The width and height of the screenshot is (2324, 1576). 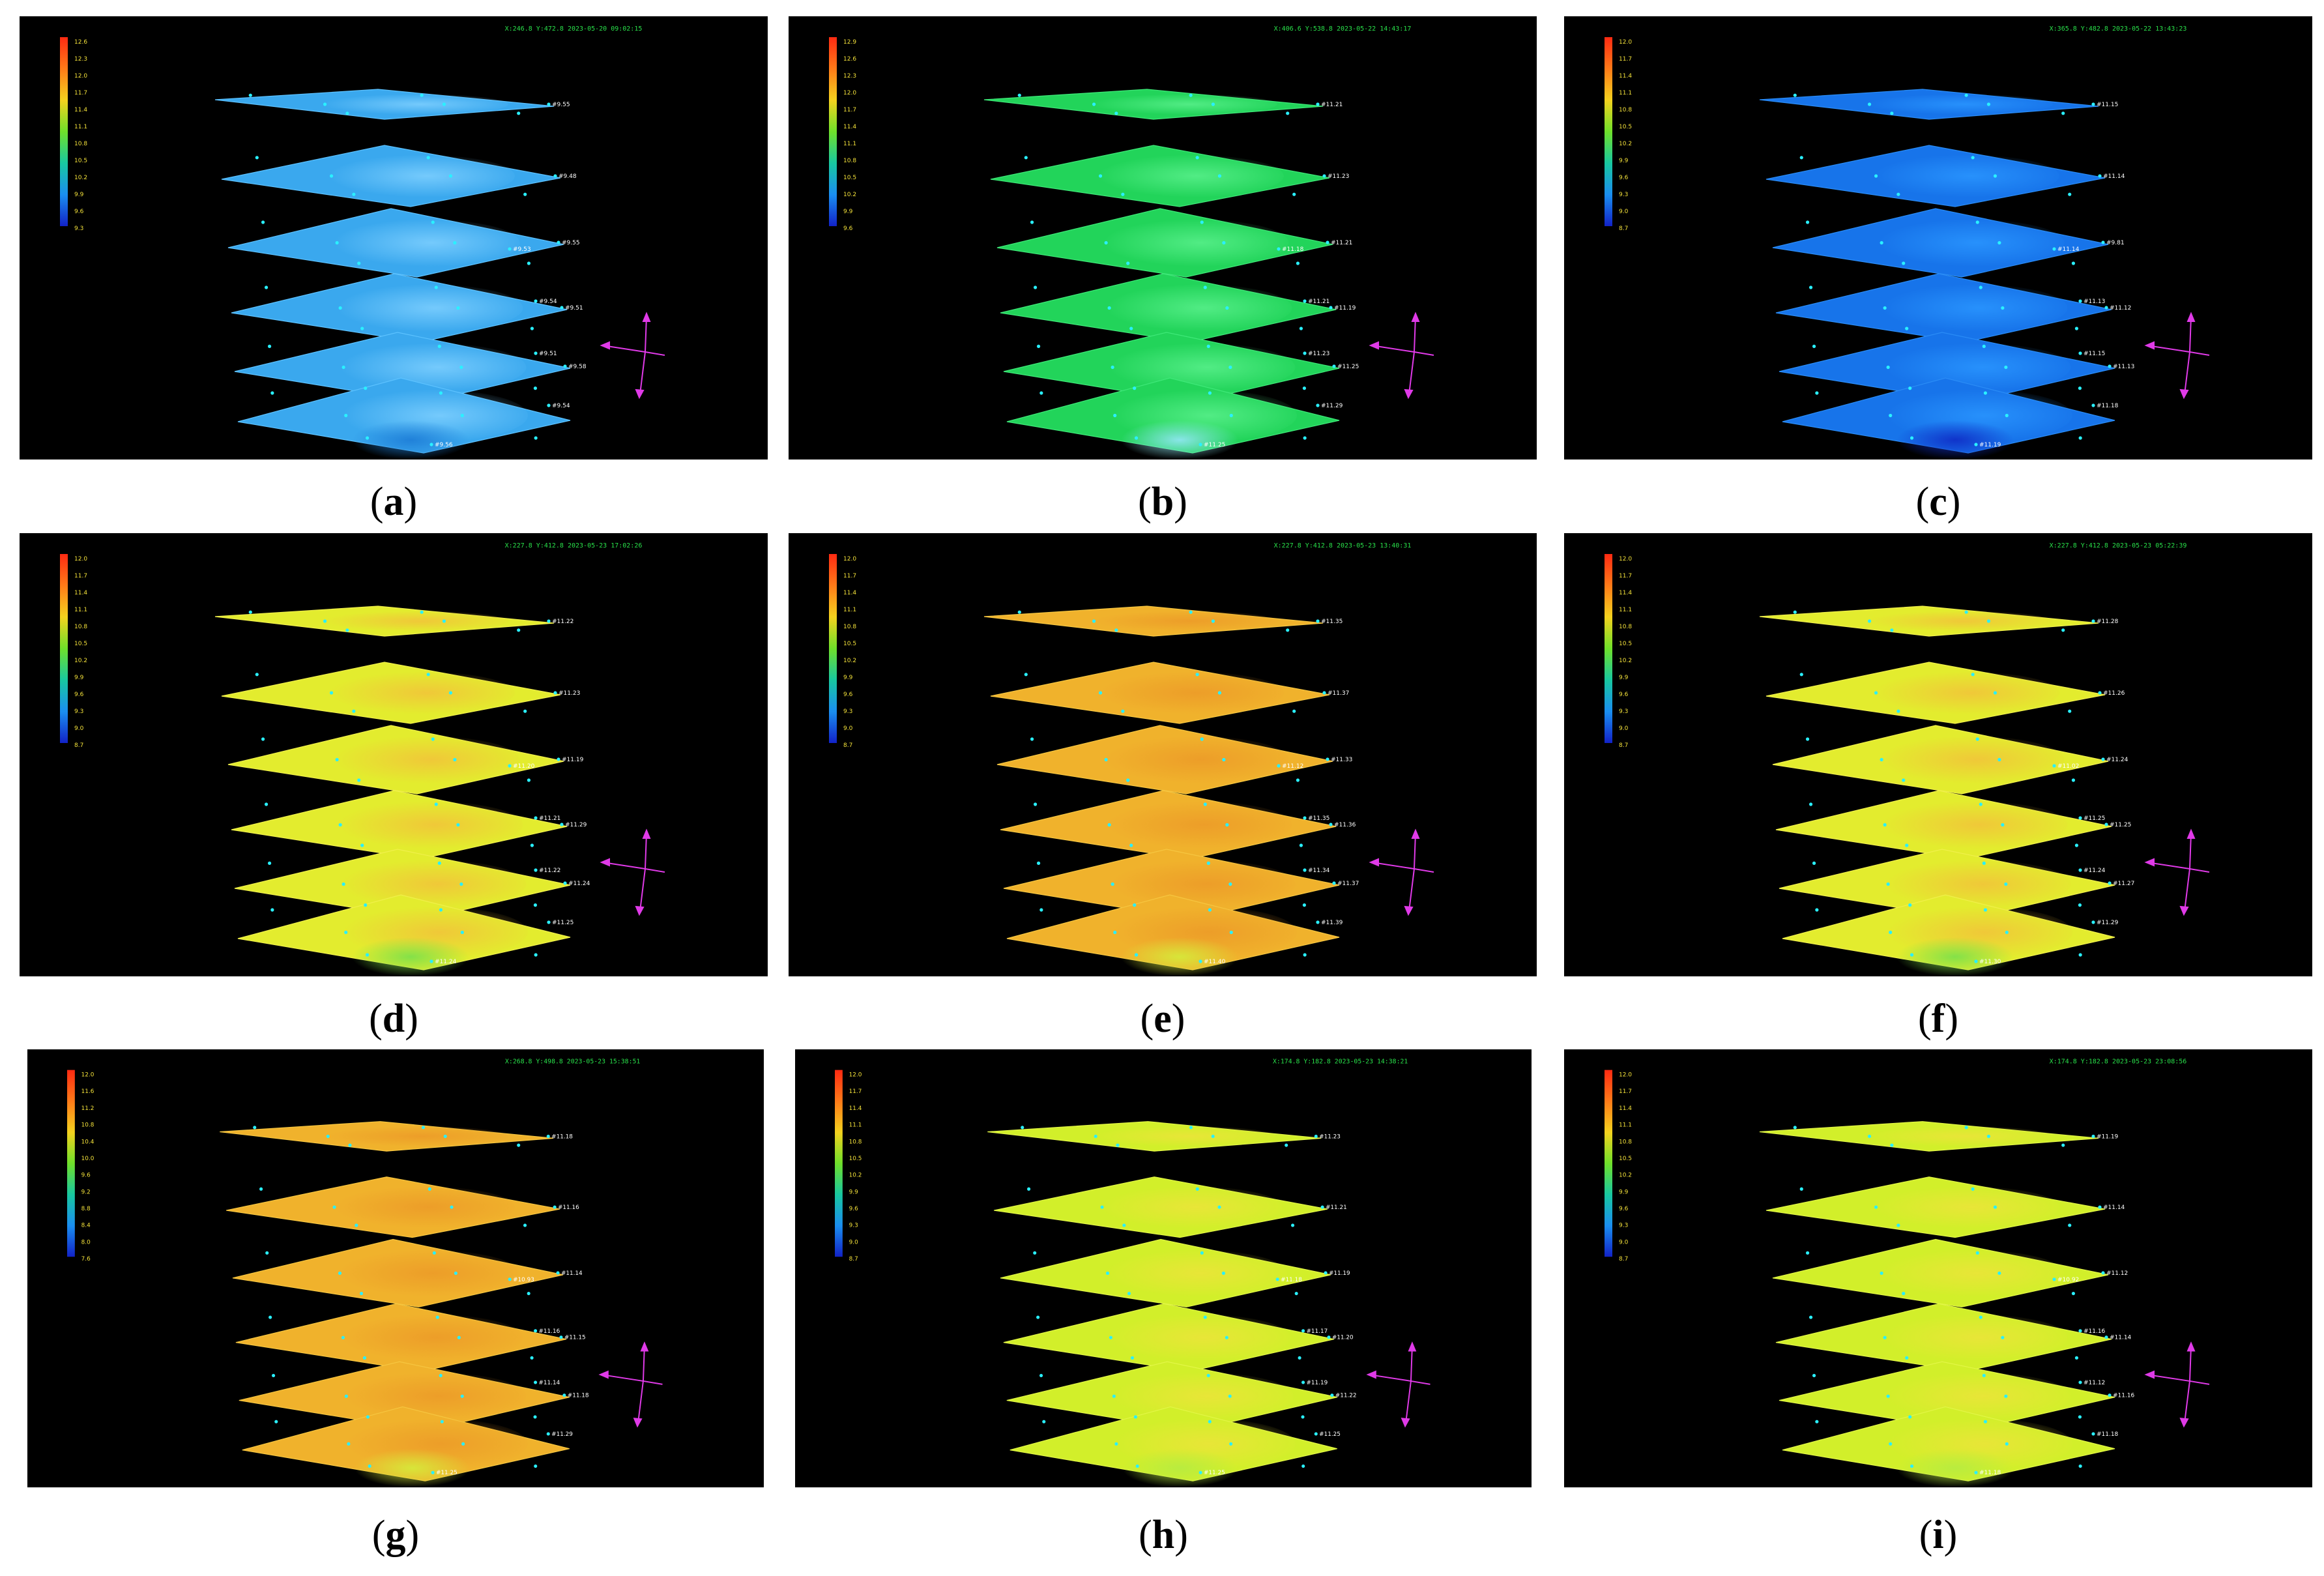 I want to click on sensor-value-label: #11.16, so click(x=2095, y=1331).